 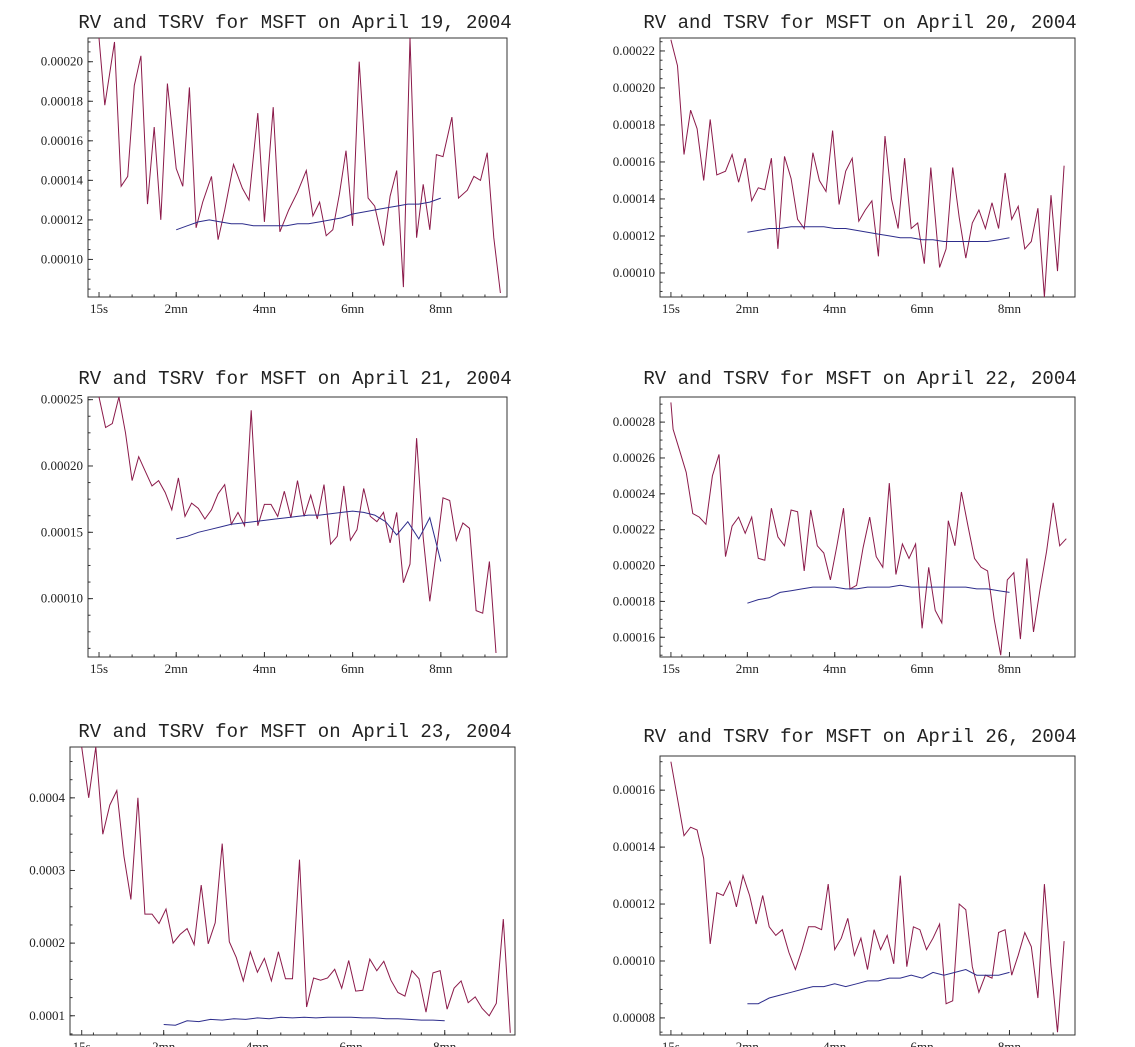 What do you see at coordinates (62, 531) in the screenshot?
I see `y-tick-label: 0.00015` at bounding box center [62, 531].